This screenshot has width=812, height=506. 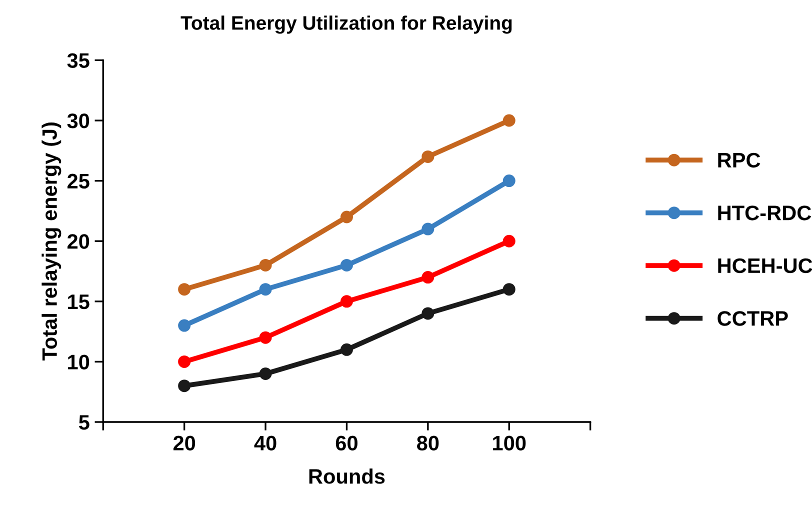 What do you see at coordinates (428, 443) in the screenshot?
I see `x-tick-label: 80` at bounding box center [428, 443].